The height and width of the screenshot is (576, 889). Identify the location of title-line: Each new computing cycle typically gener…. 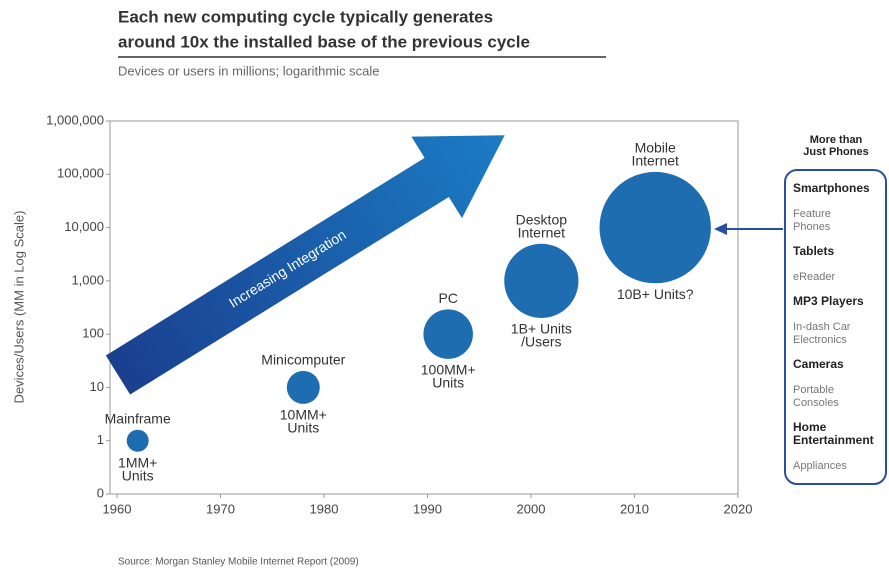
(305, 16).